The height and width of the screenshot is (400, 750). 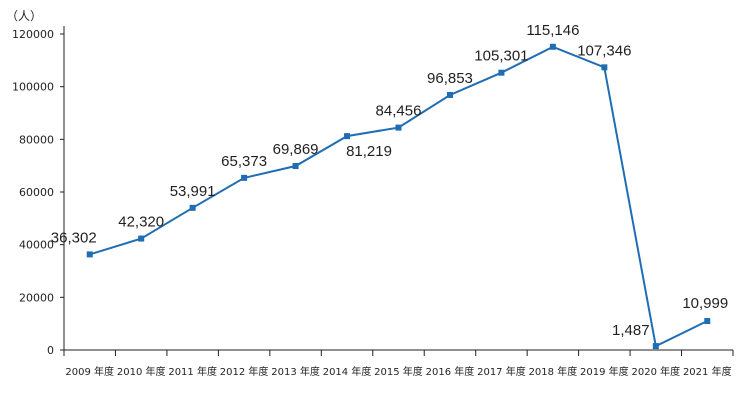 What do you see at coordinates (347, 371) in the screenshot?
I see `x-tick-label: 2014 年度` at bounding box center [347, 371].